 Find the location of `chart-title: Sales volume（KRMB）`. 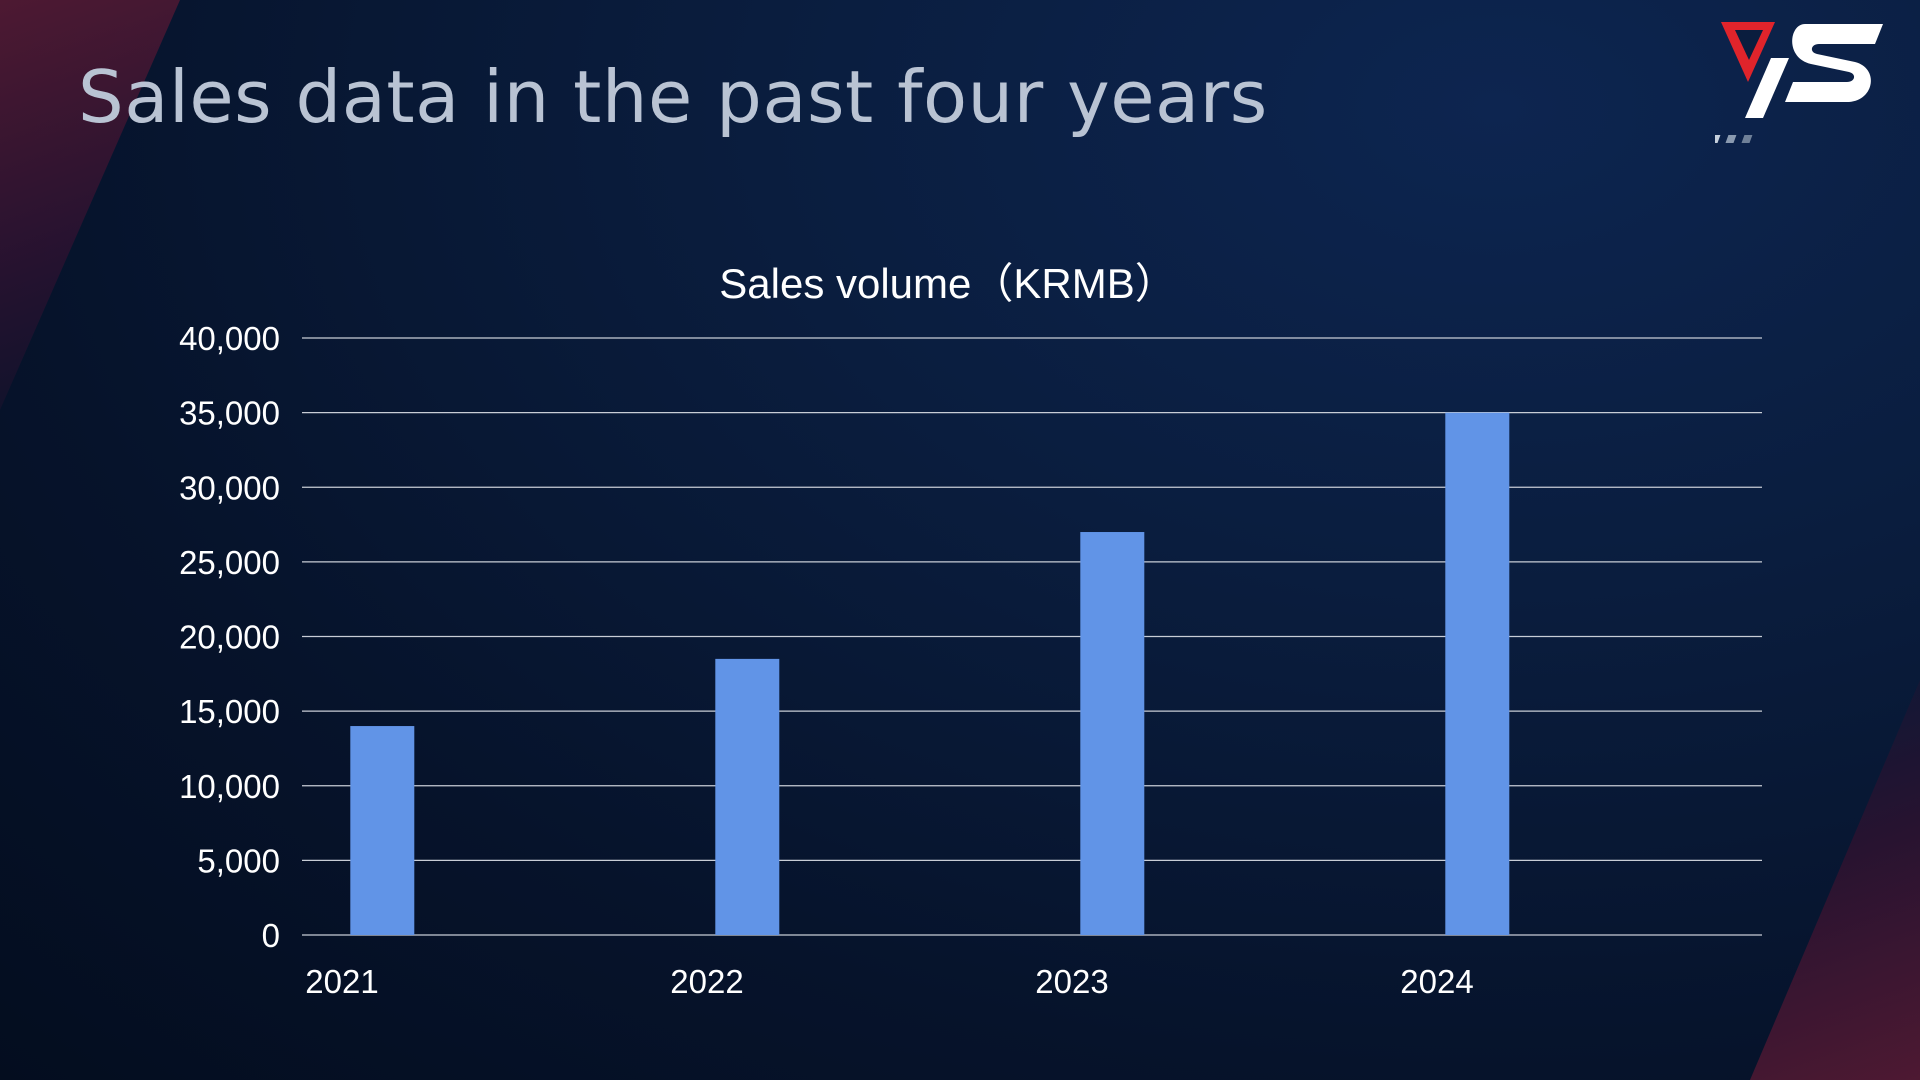

chart-title: Sales volume（KRMB） is located at coordinates (947, 283).